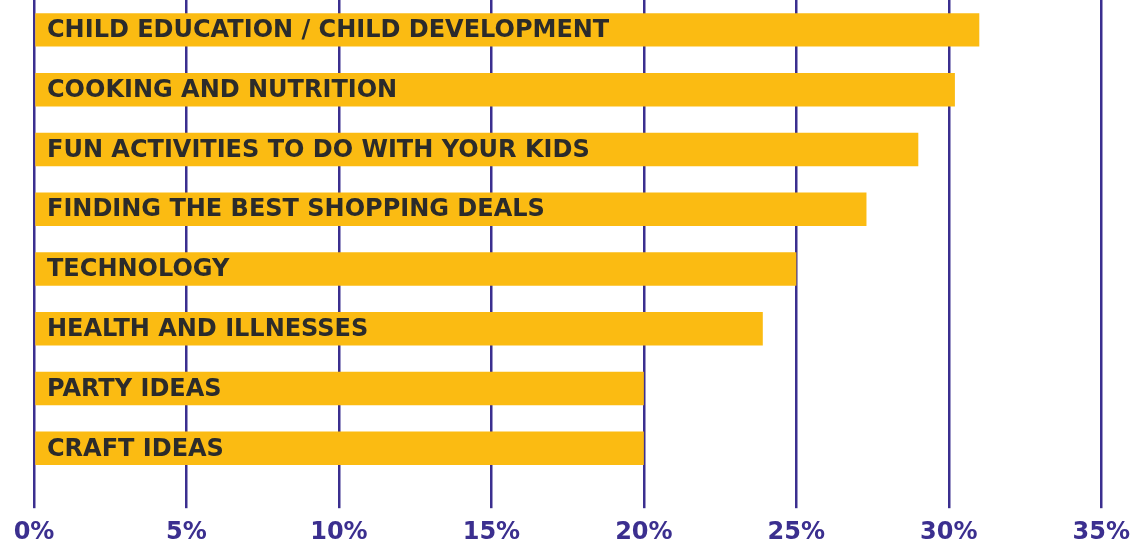  Describe the element at coordinates (186, 530) in the screenshot. I see `x-tick-label: 5%` at that location.